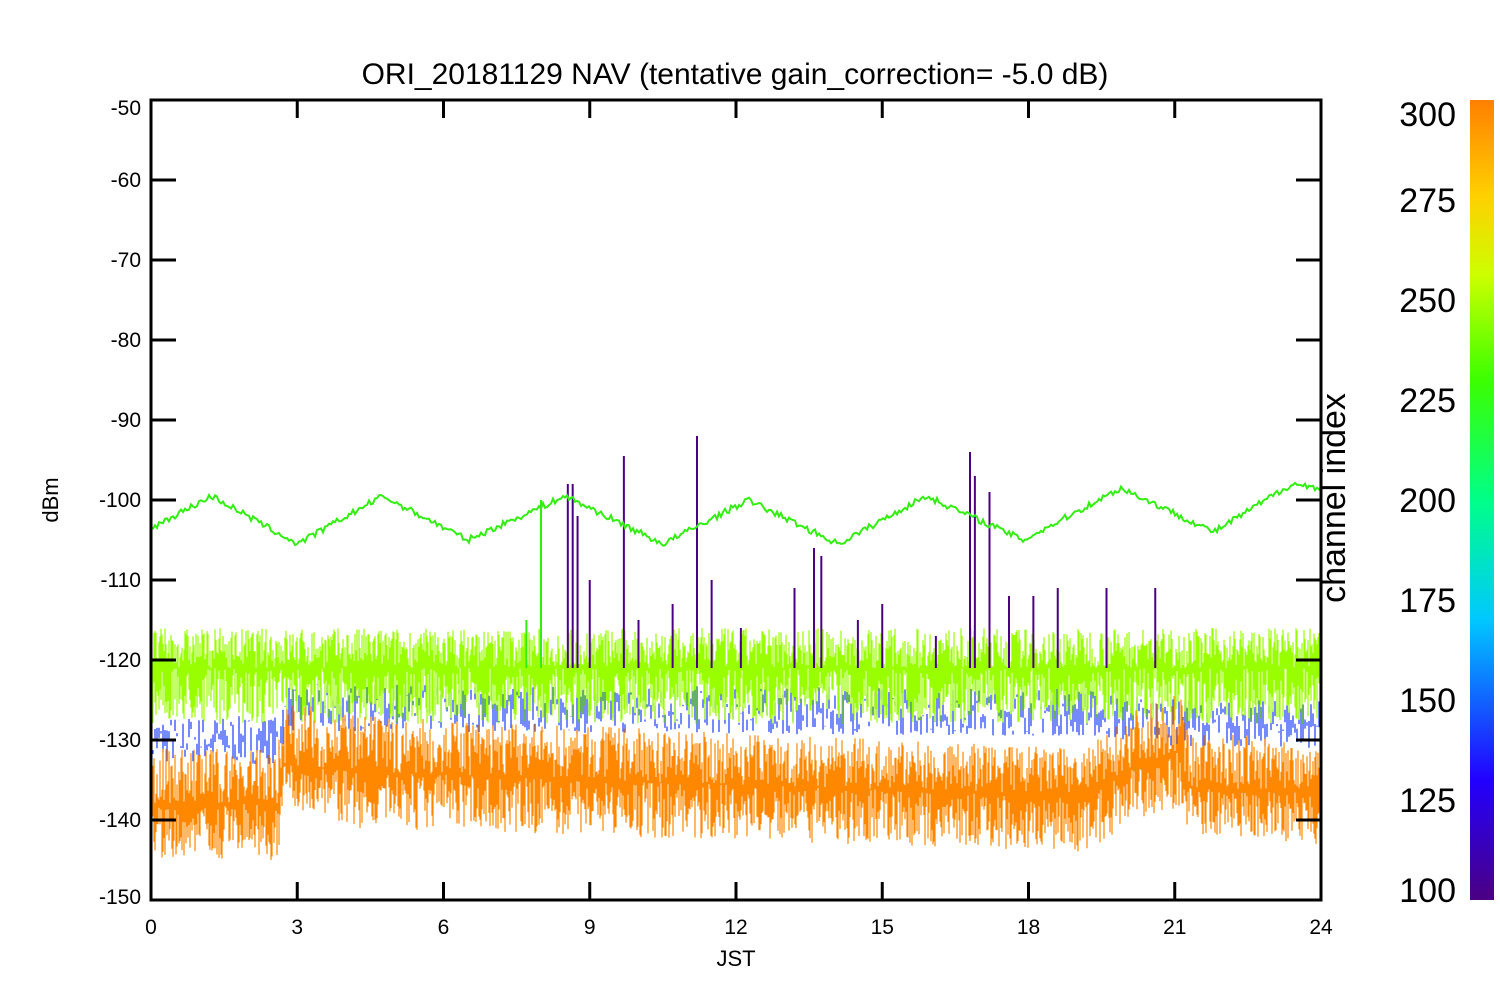 This screenshot has height=1000, width=1500. I want to click on x-tick-label: 15, so click(882, 927).